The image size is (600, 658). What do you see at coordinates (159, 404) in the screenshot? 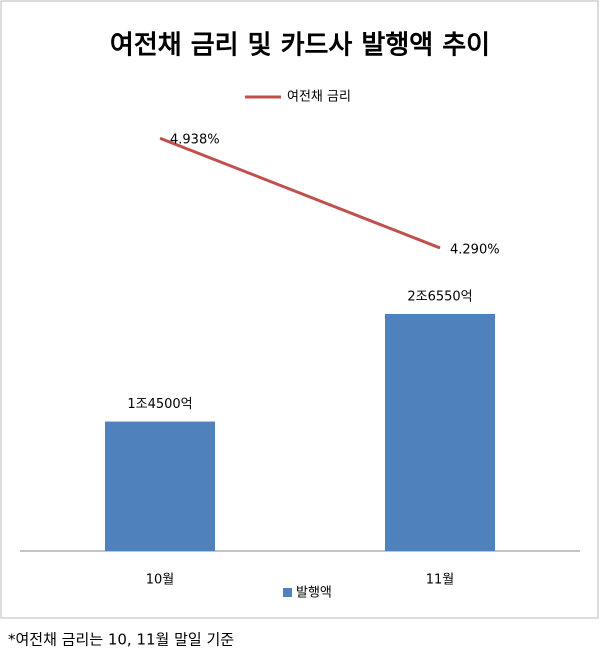
I see `data-label: 1조4500억` at bounding box center [159, 404].